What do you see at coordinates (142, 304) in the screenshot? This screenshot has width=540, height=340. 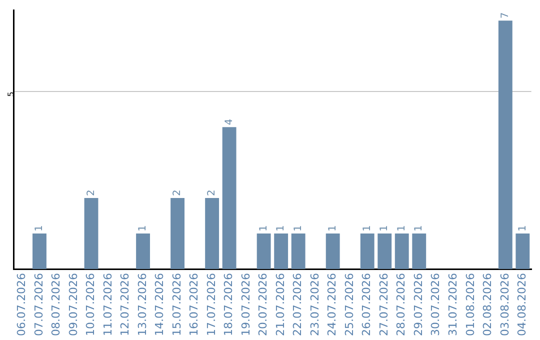 I see `x-tick-label: 13.07.2026` at bounding box center [142, 304].